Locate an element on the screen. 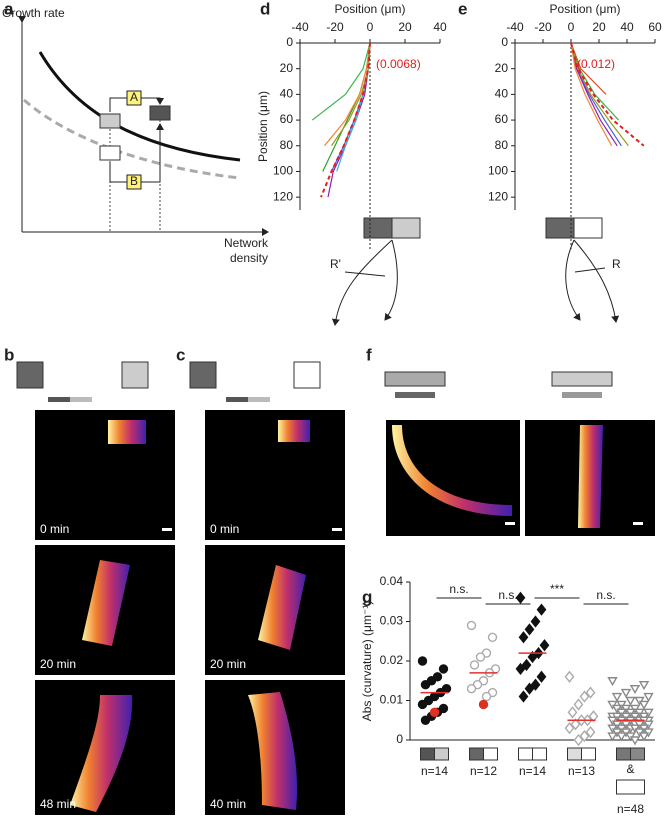 Image resolution: width=669 pixels, height=823 pixels. y-tick-label: 0.01 is located at coordinates (392, 700).